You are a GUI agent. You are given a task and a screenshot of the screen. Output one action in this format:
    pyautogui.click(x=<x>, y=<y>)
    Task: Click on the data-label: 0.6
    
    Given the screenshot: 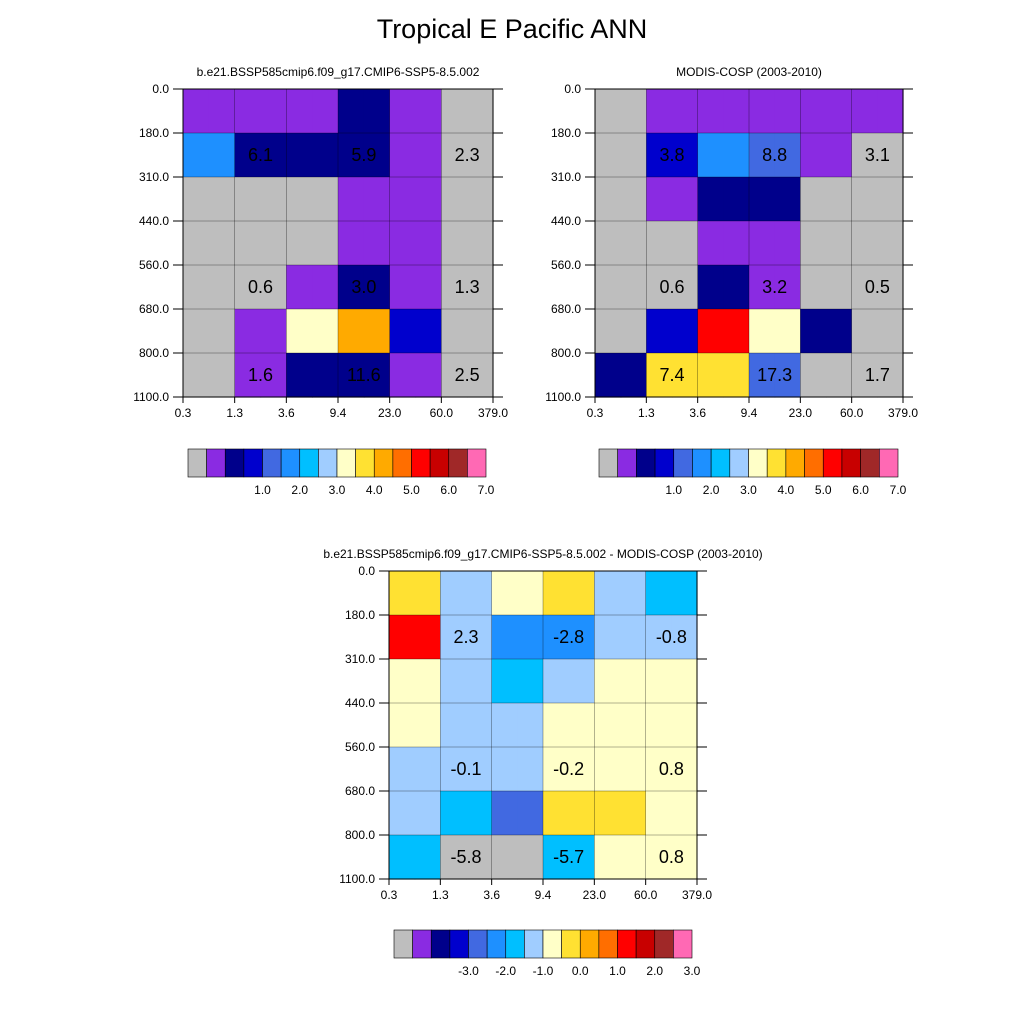 What is the action you would take?
    pyautogui.click(x=671, y=287)
    